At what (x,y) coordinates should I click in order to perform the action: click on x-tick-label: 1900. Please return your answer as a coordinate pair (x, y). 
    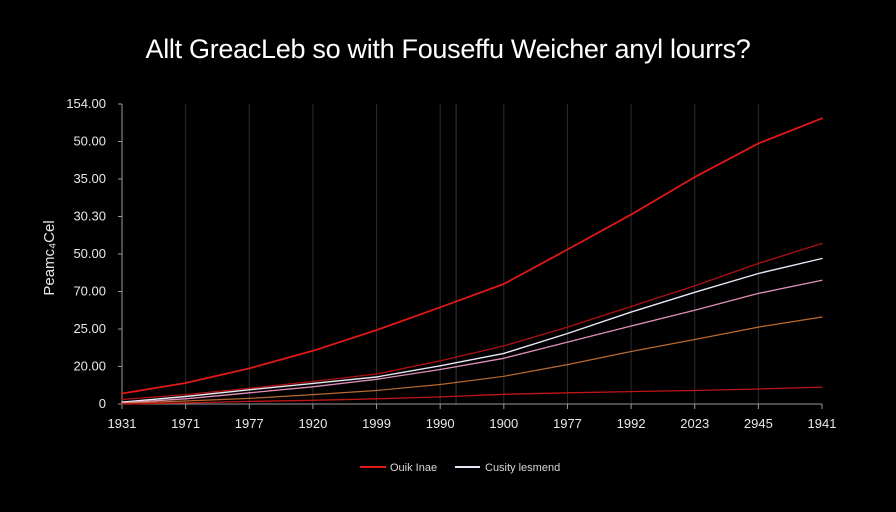
    Looking at the image, I should click on (503, 423).